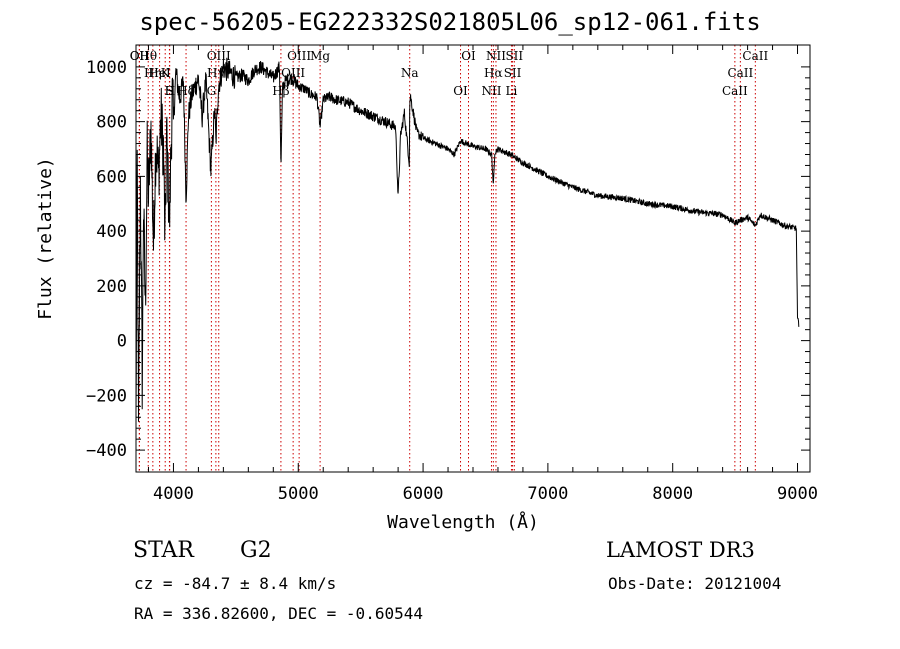 Image resolution: width=900 pixels, height=649 pixels. What do you see at coordinates (111, 123) in the screenshot?
I see `y-tick-label: 800` at bounding box center [111, 123].